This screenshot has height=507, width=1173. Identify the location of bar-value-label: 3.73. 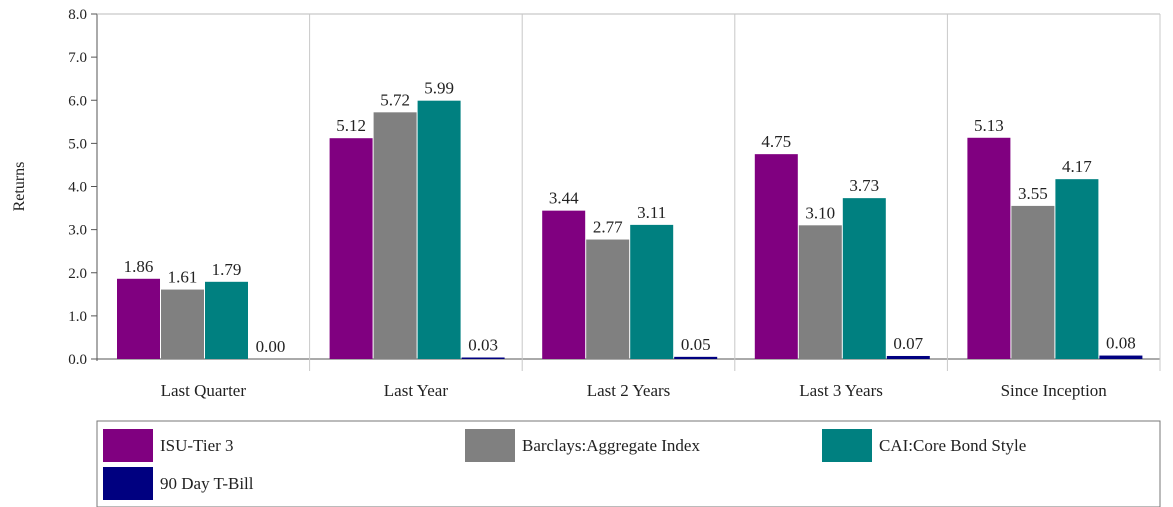
(864, 185).